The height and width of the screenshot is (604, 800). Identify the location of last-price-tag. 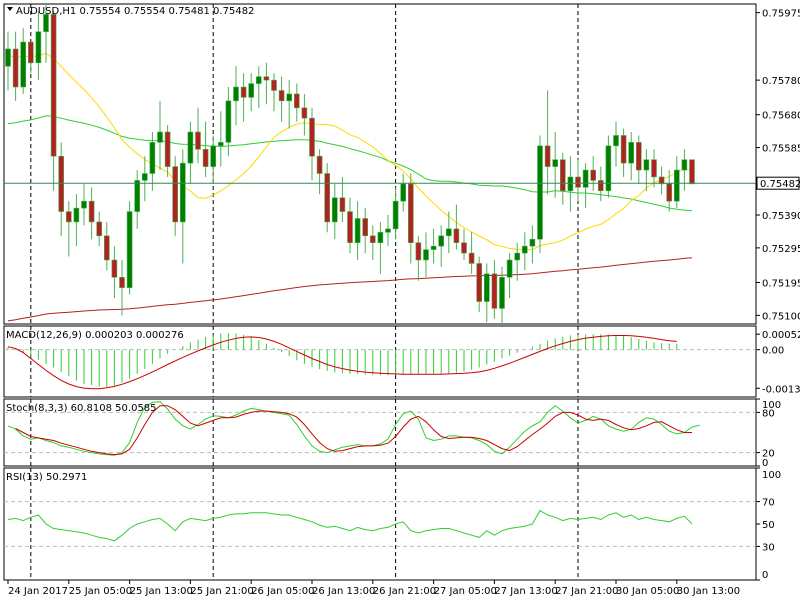
(778, 183).